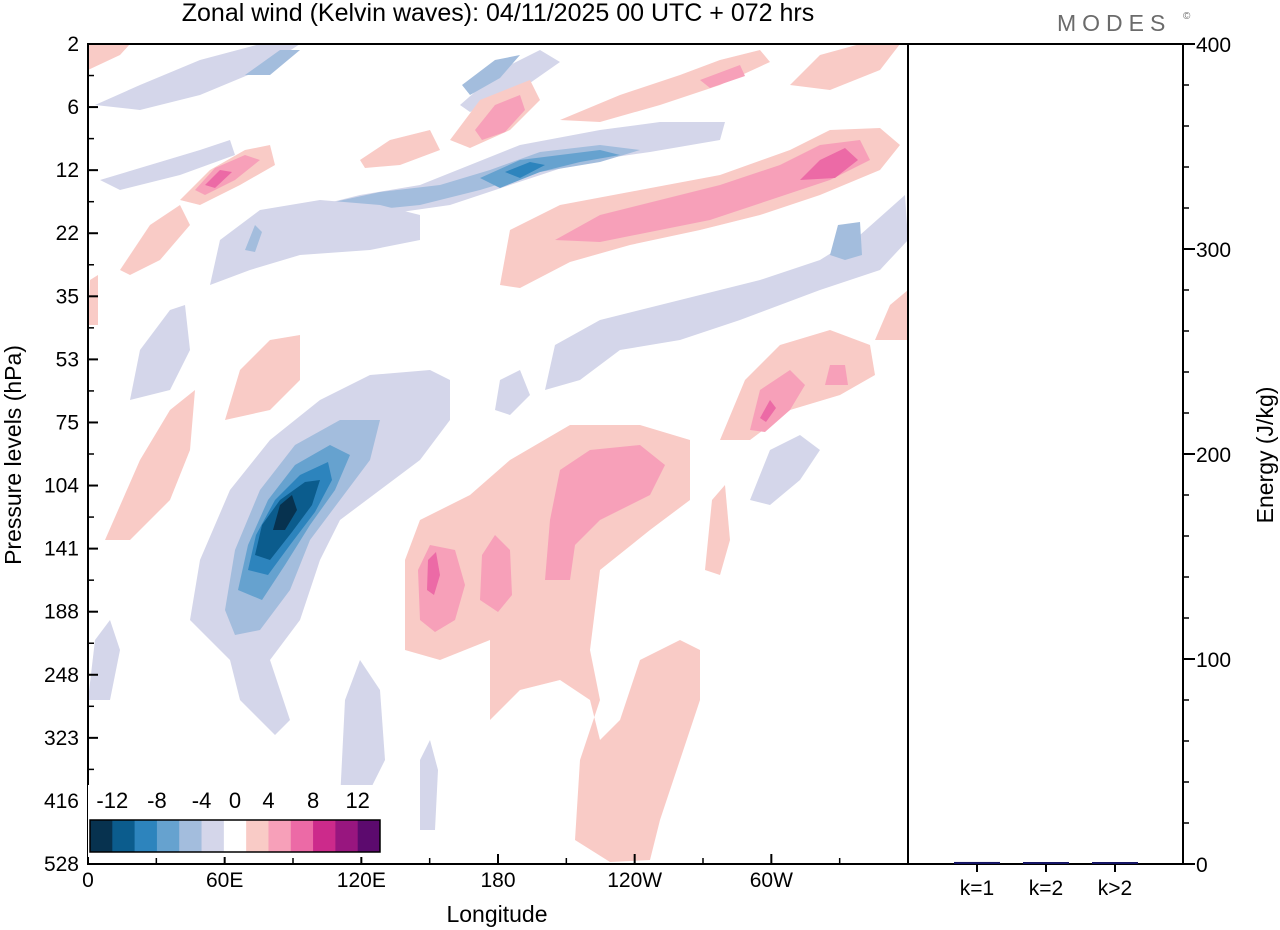 The width and height of the screenshot is (1280, 930). What do you see at coordinates (1187, 16) in the screenshot?
I see `brand-mark: ©` at bounding box center [1187, 16].